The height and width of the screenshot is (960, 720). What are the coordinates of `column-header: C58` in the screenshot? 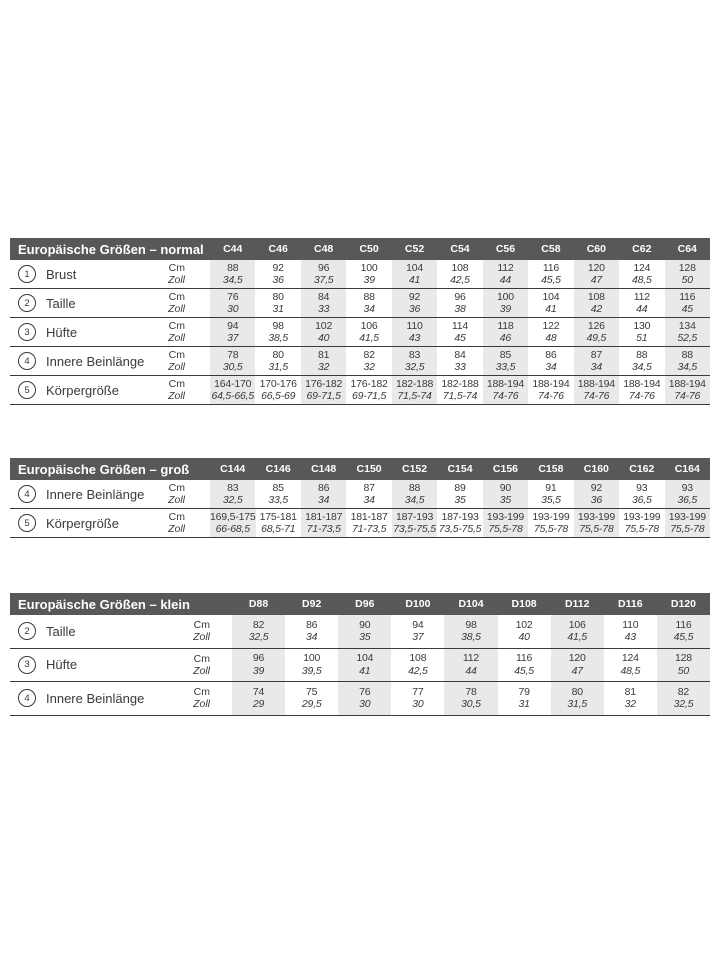 It's located at (551, 249).